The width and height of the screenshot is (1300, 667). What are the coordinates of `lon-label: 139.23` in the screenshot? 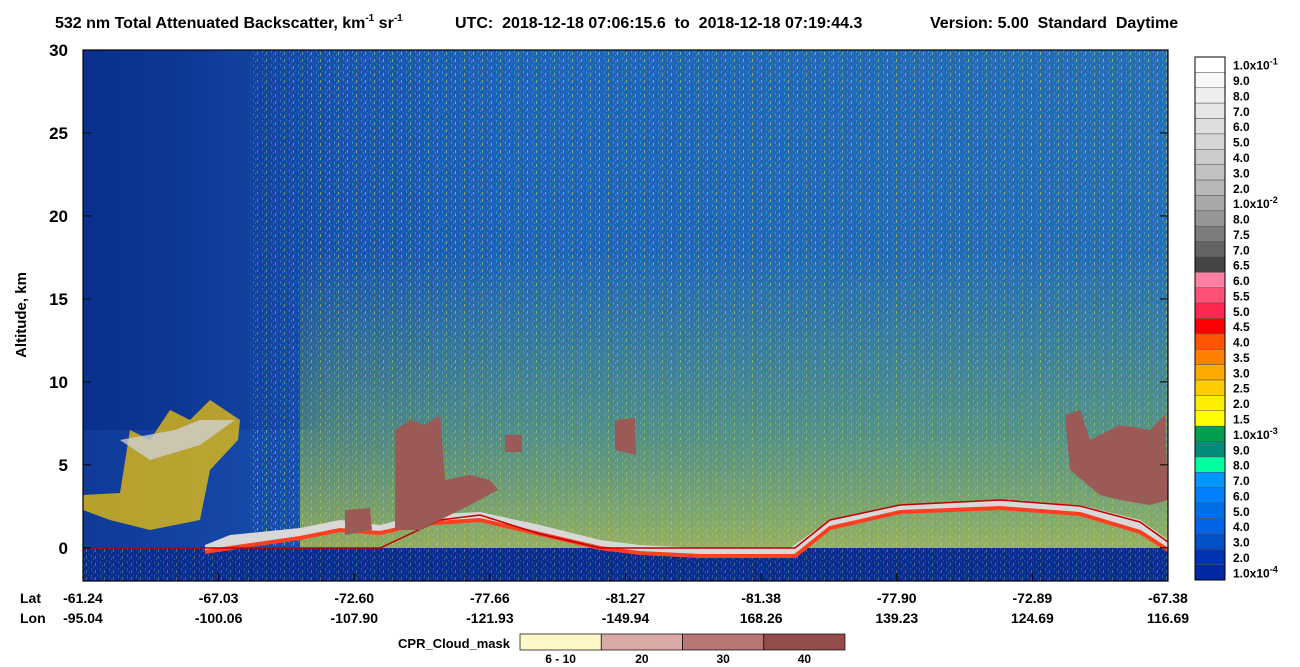 It's located at (896, 618).